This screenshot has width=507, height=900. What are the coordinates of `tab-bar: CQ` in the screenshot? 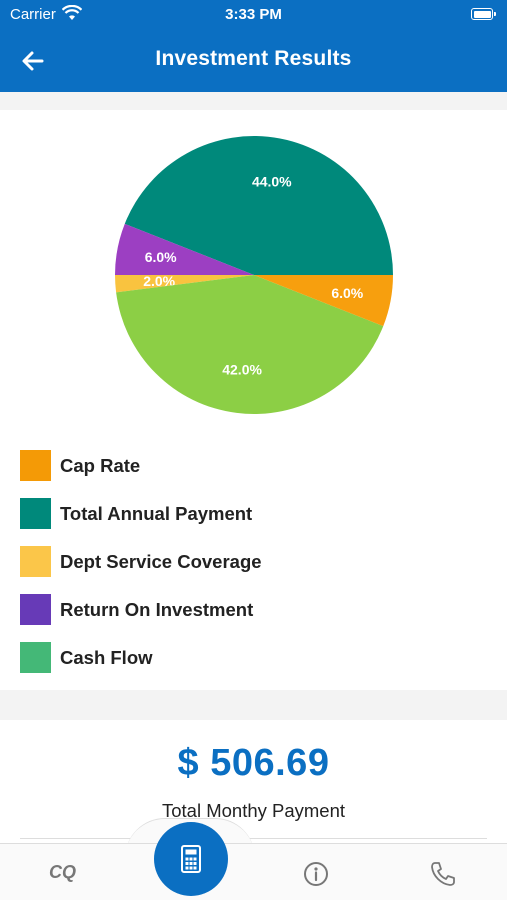 It's located at (253, 871).